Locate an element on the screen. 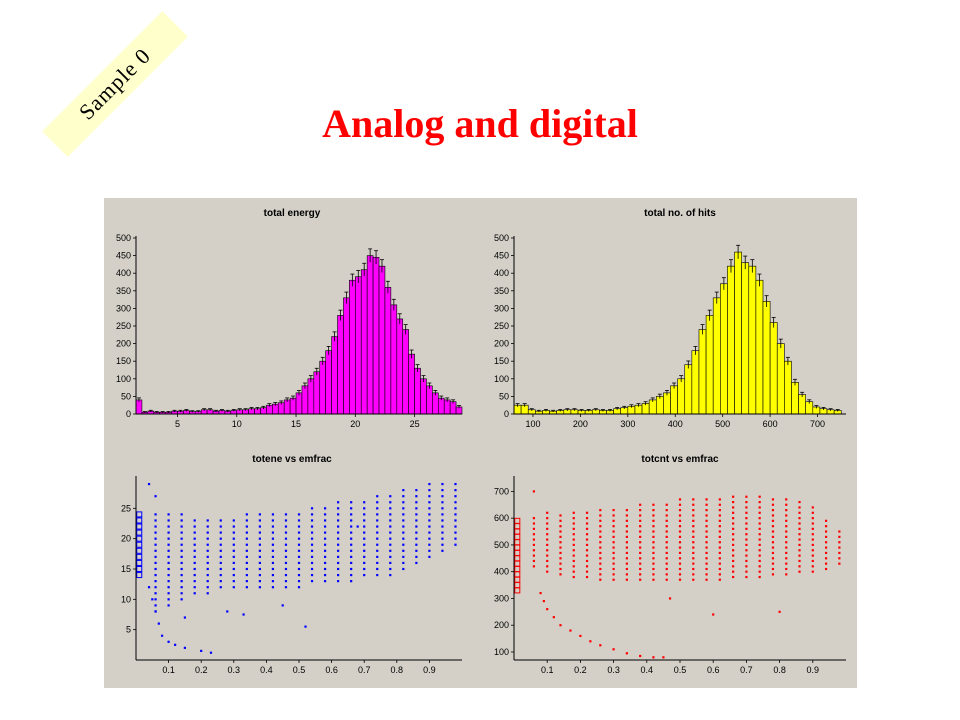 The height and width of the screenshot is (720, 960). chart-title: total energy is located at coordinates (292, 213).